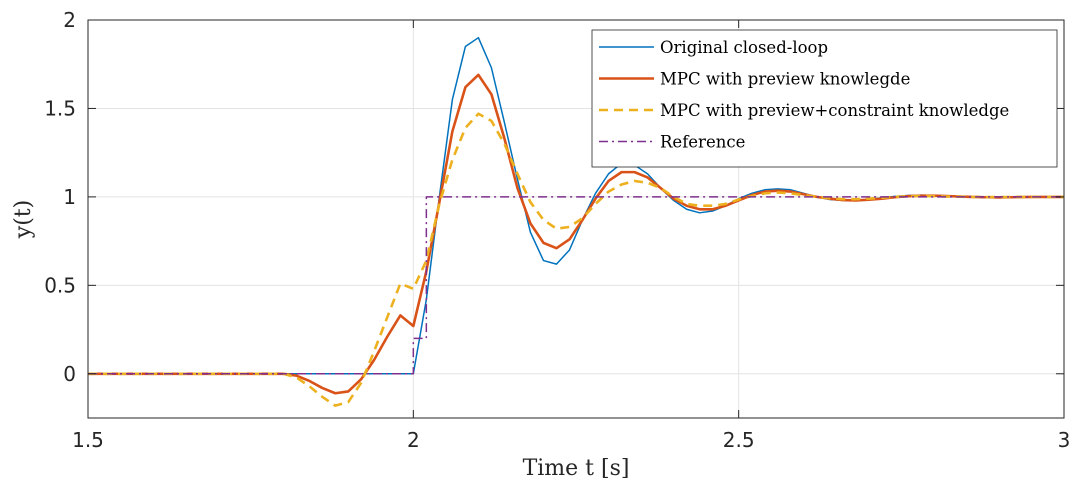 This screenshot has width=1070, height=484. What do you see at coordinates (69, 20) in the screenshot?
I see `y-tick-label: 2` at bounding box center [69, 20].